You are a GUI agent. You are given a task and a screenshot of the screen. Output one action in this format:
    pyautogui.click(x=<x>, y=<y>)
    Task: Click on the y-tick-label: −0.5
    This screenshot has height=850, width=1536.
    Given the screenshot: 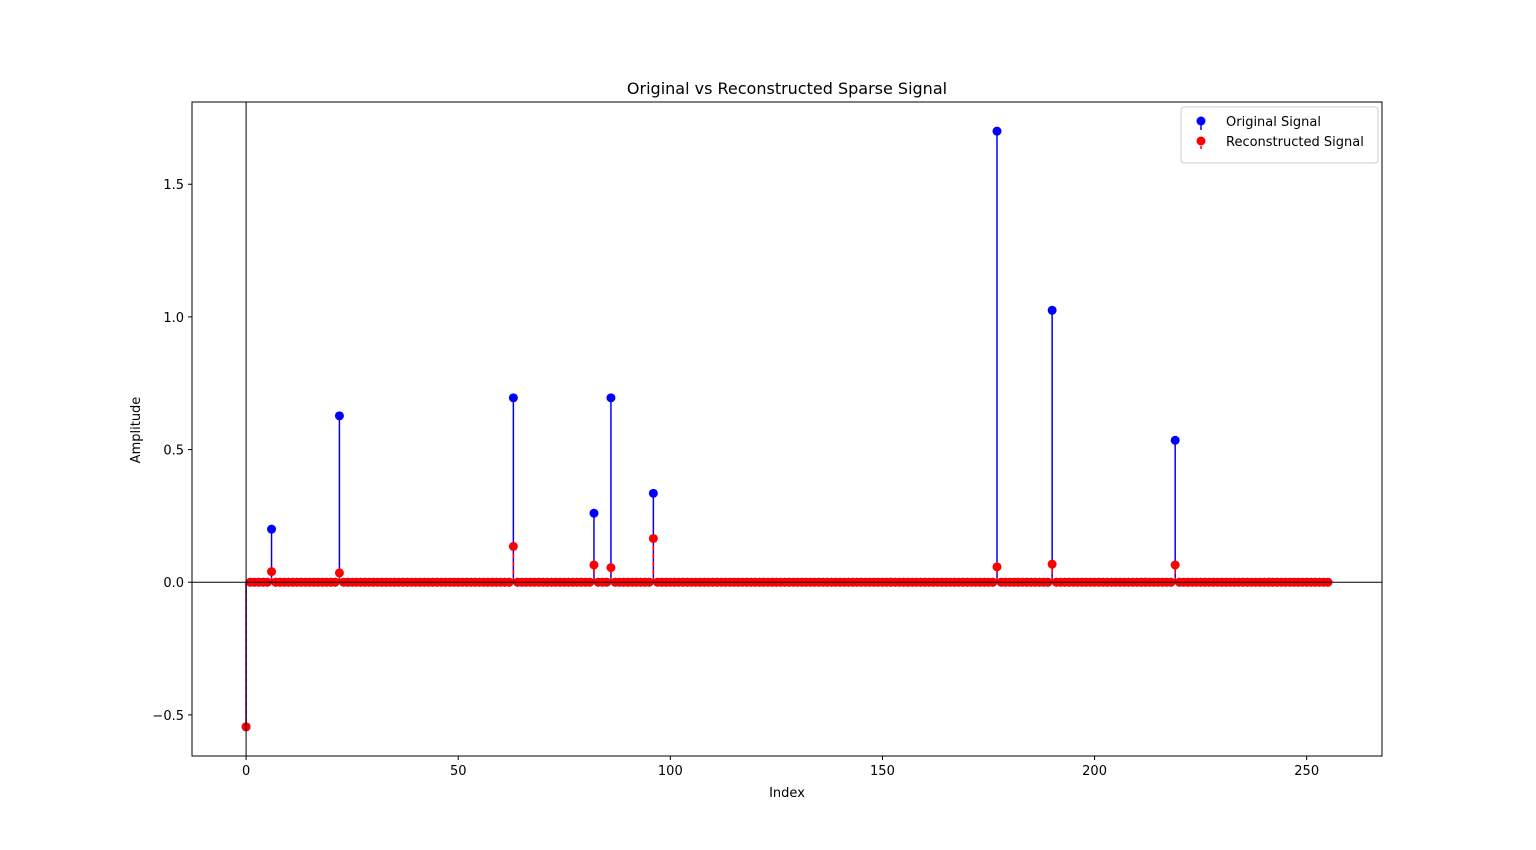 What is the action you would take?
    pyautogui.click(x=168, y=716)
    